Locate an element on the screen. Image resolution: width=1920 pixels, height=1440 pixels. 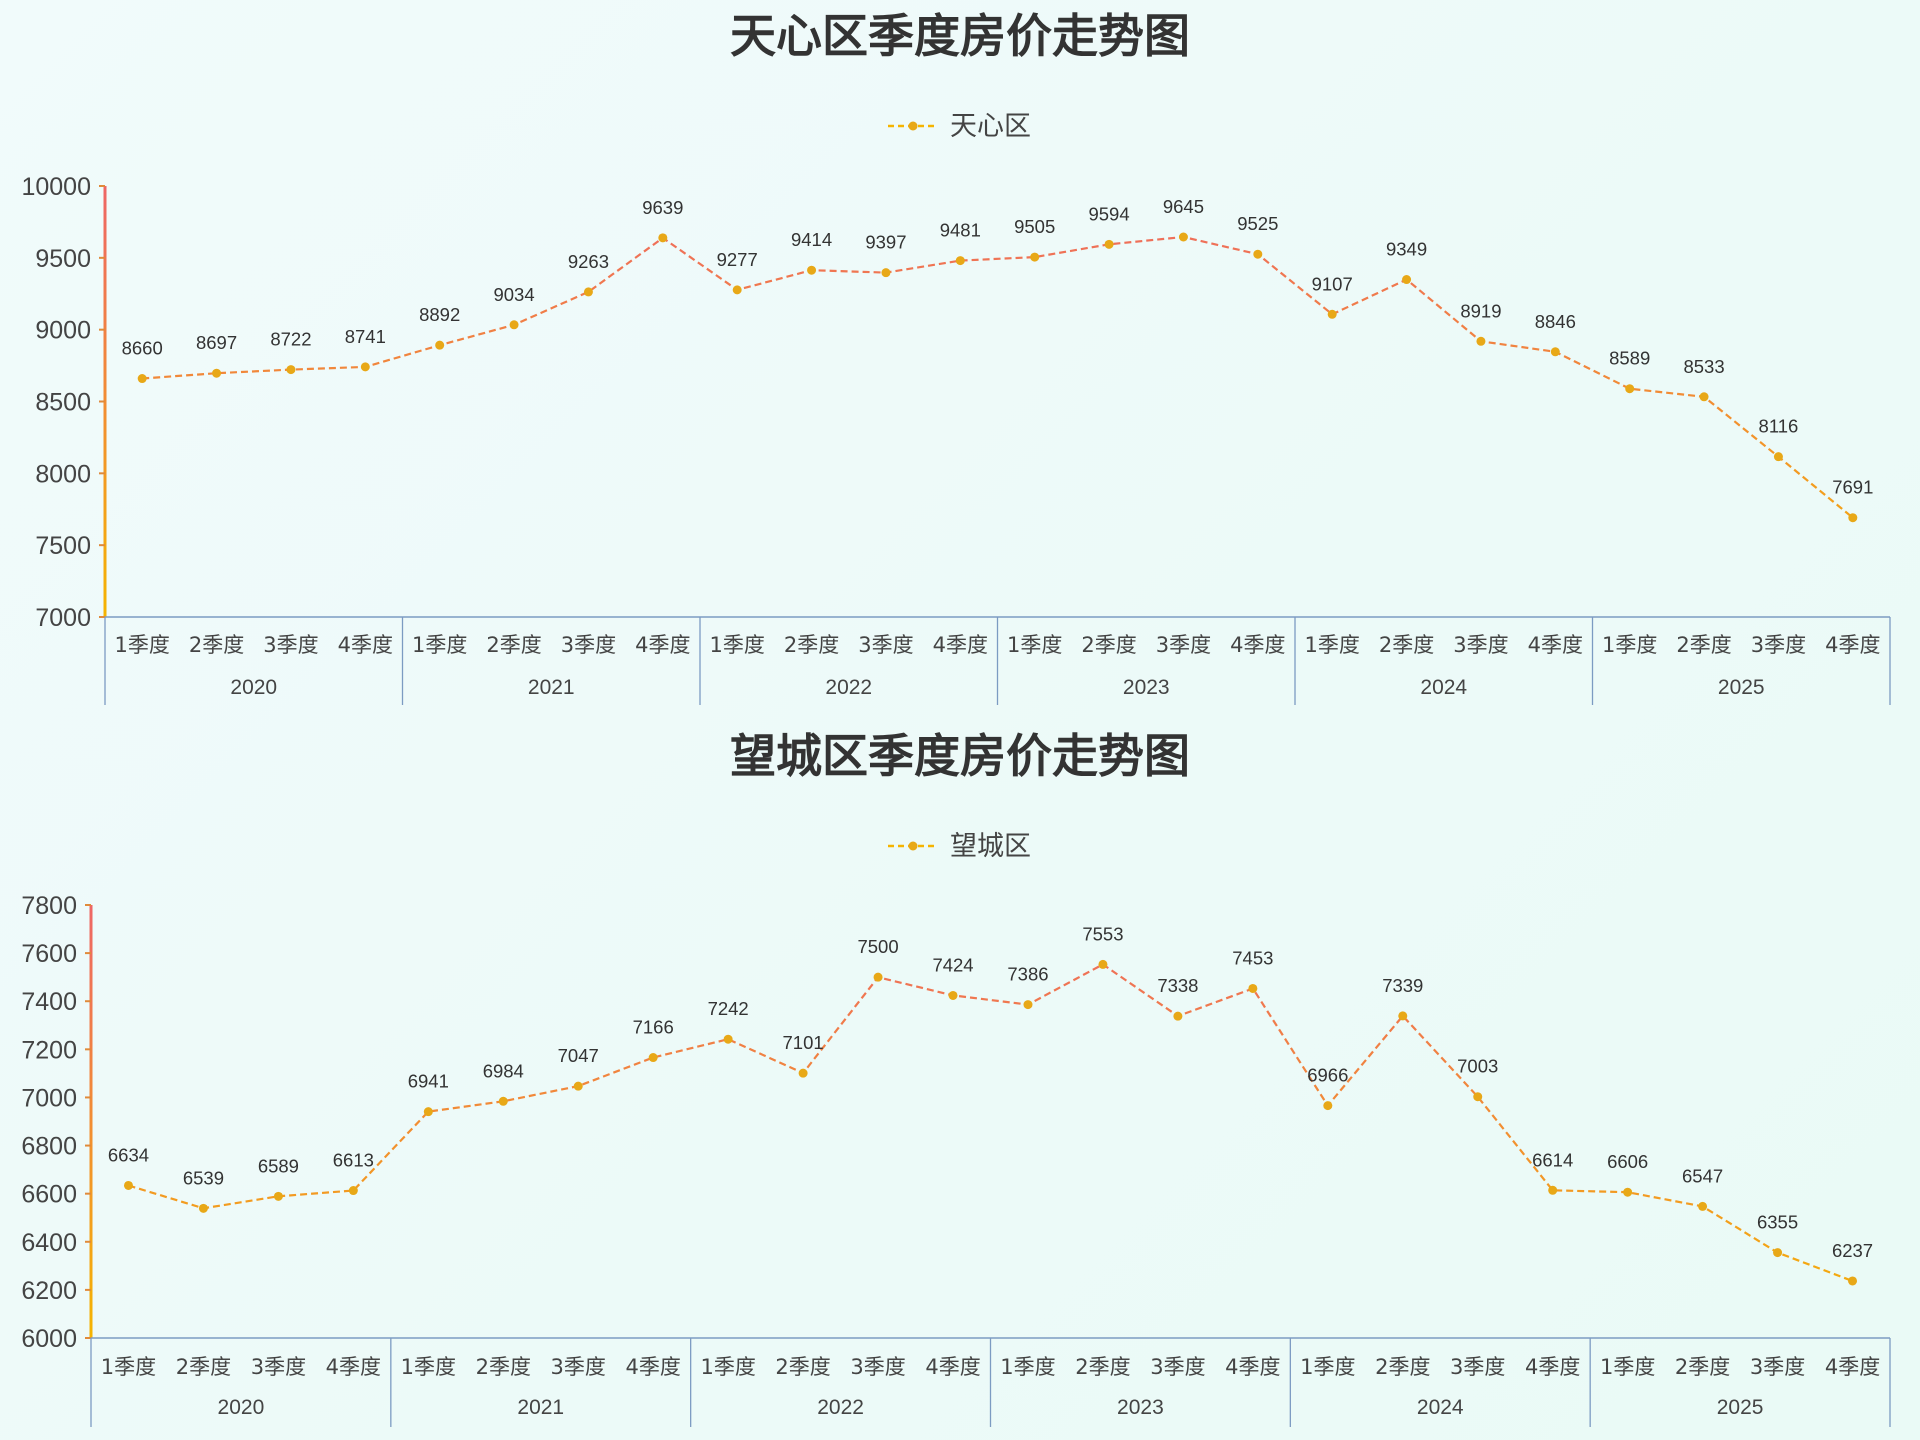
data-label: 8116 is located at coordinates (1779, 426).